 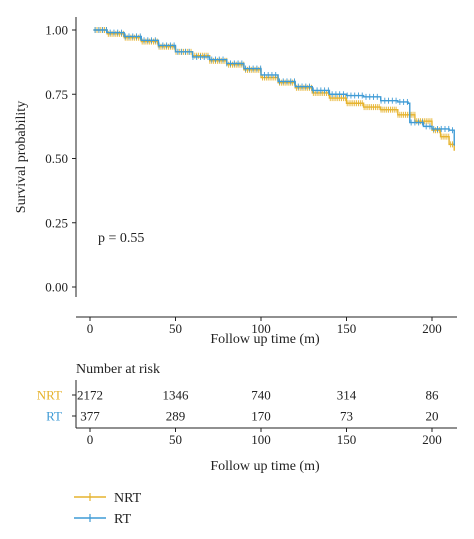 I want to click on x-tick-label: 150, so click(x=347, y=328).